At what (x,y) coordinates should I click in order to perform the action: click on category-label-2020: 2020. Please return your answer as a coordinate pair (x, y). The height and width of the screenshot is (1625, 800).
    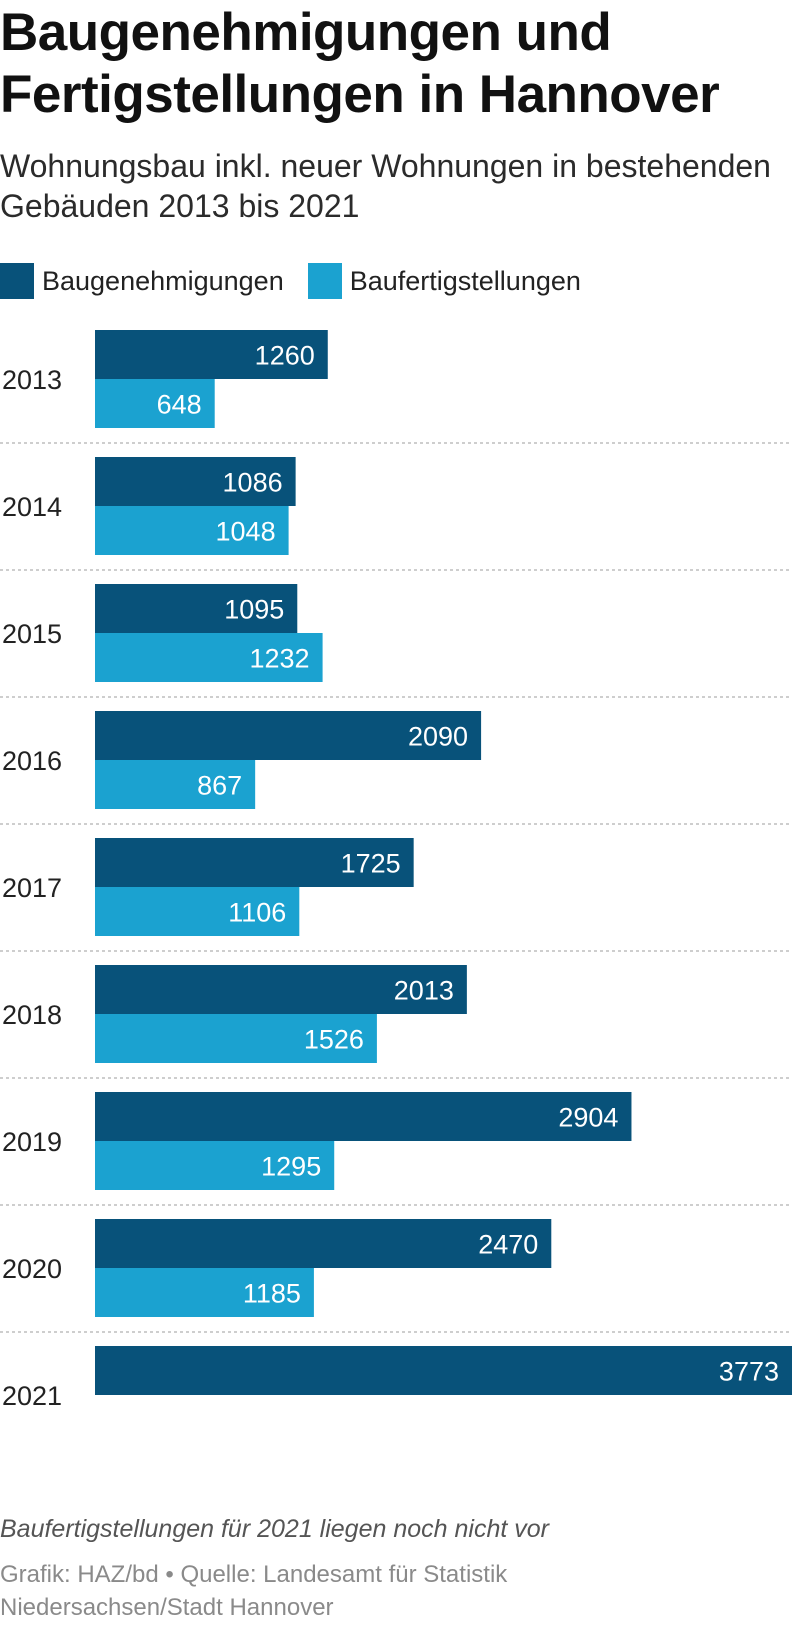
    Looking at the image, I should click on (32, 1269).